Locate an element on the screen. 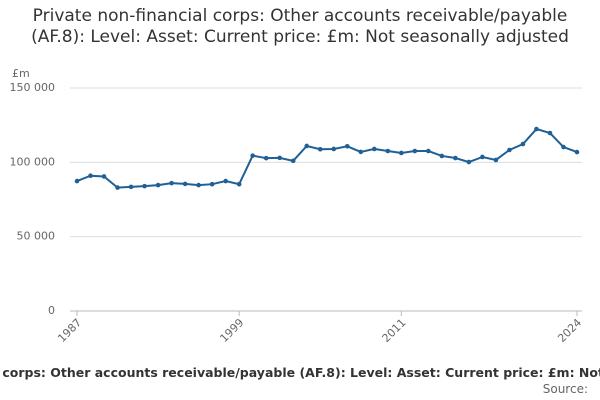 The height and width of the screenshot is (400, 600). y-axis-unit: £m is located at coordinates (21, 73).